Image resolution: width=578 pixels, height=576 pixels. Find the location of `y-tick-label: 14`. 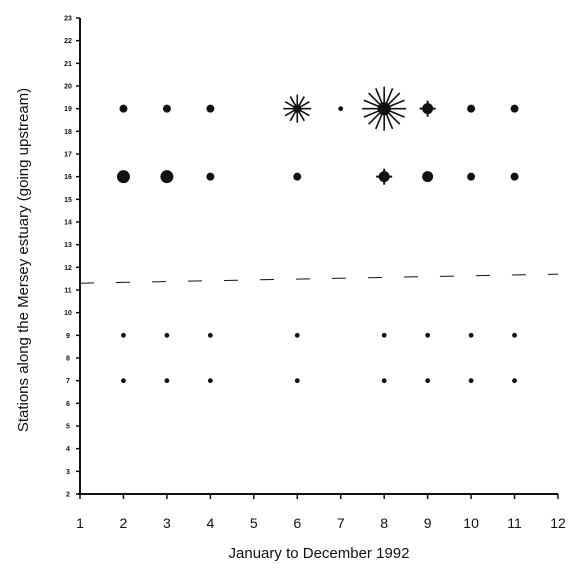

y-tick-label: 14 is located at coordinates (68, 223).